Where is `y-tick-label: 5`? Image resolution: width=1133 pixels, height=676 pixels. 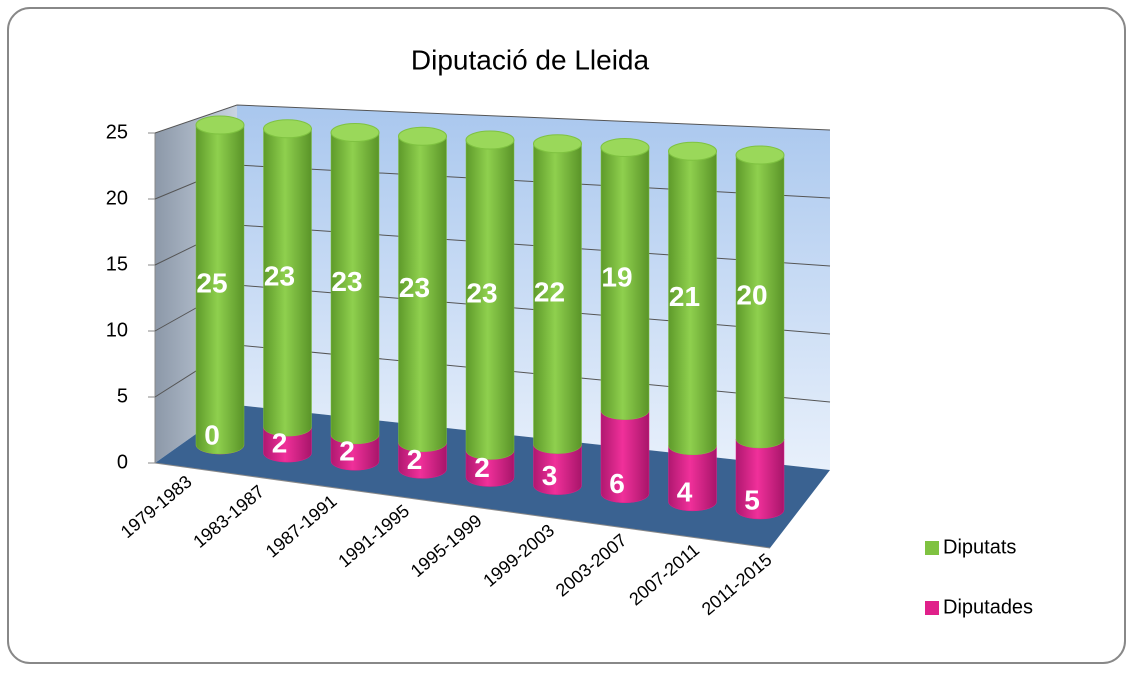
y-tick-label: 5 is located at coordinates (122, 396).